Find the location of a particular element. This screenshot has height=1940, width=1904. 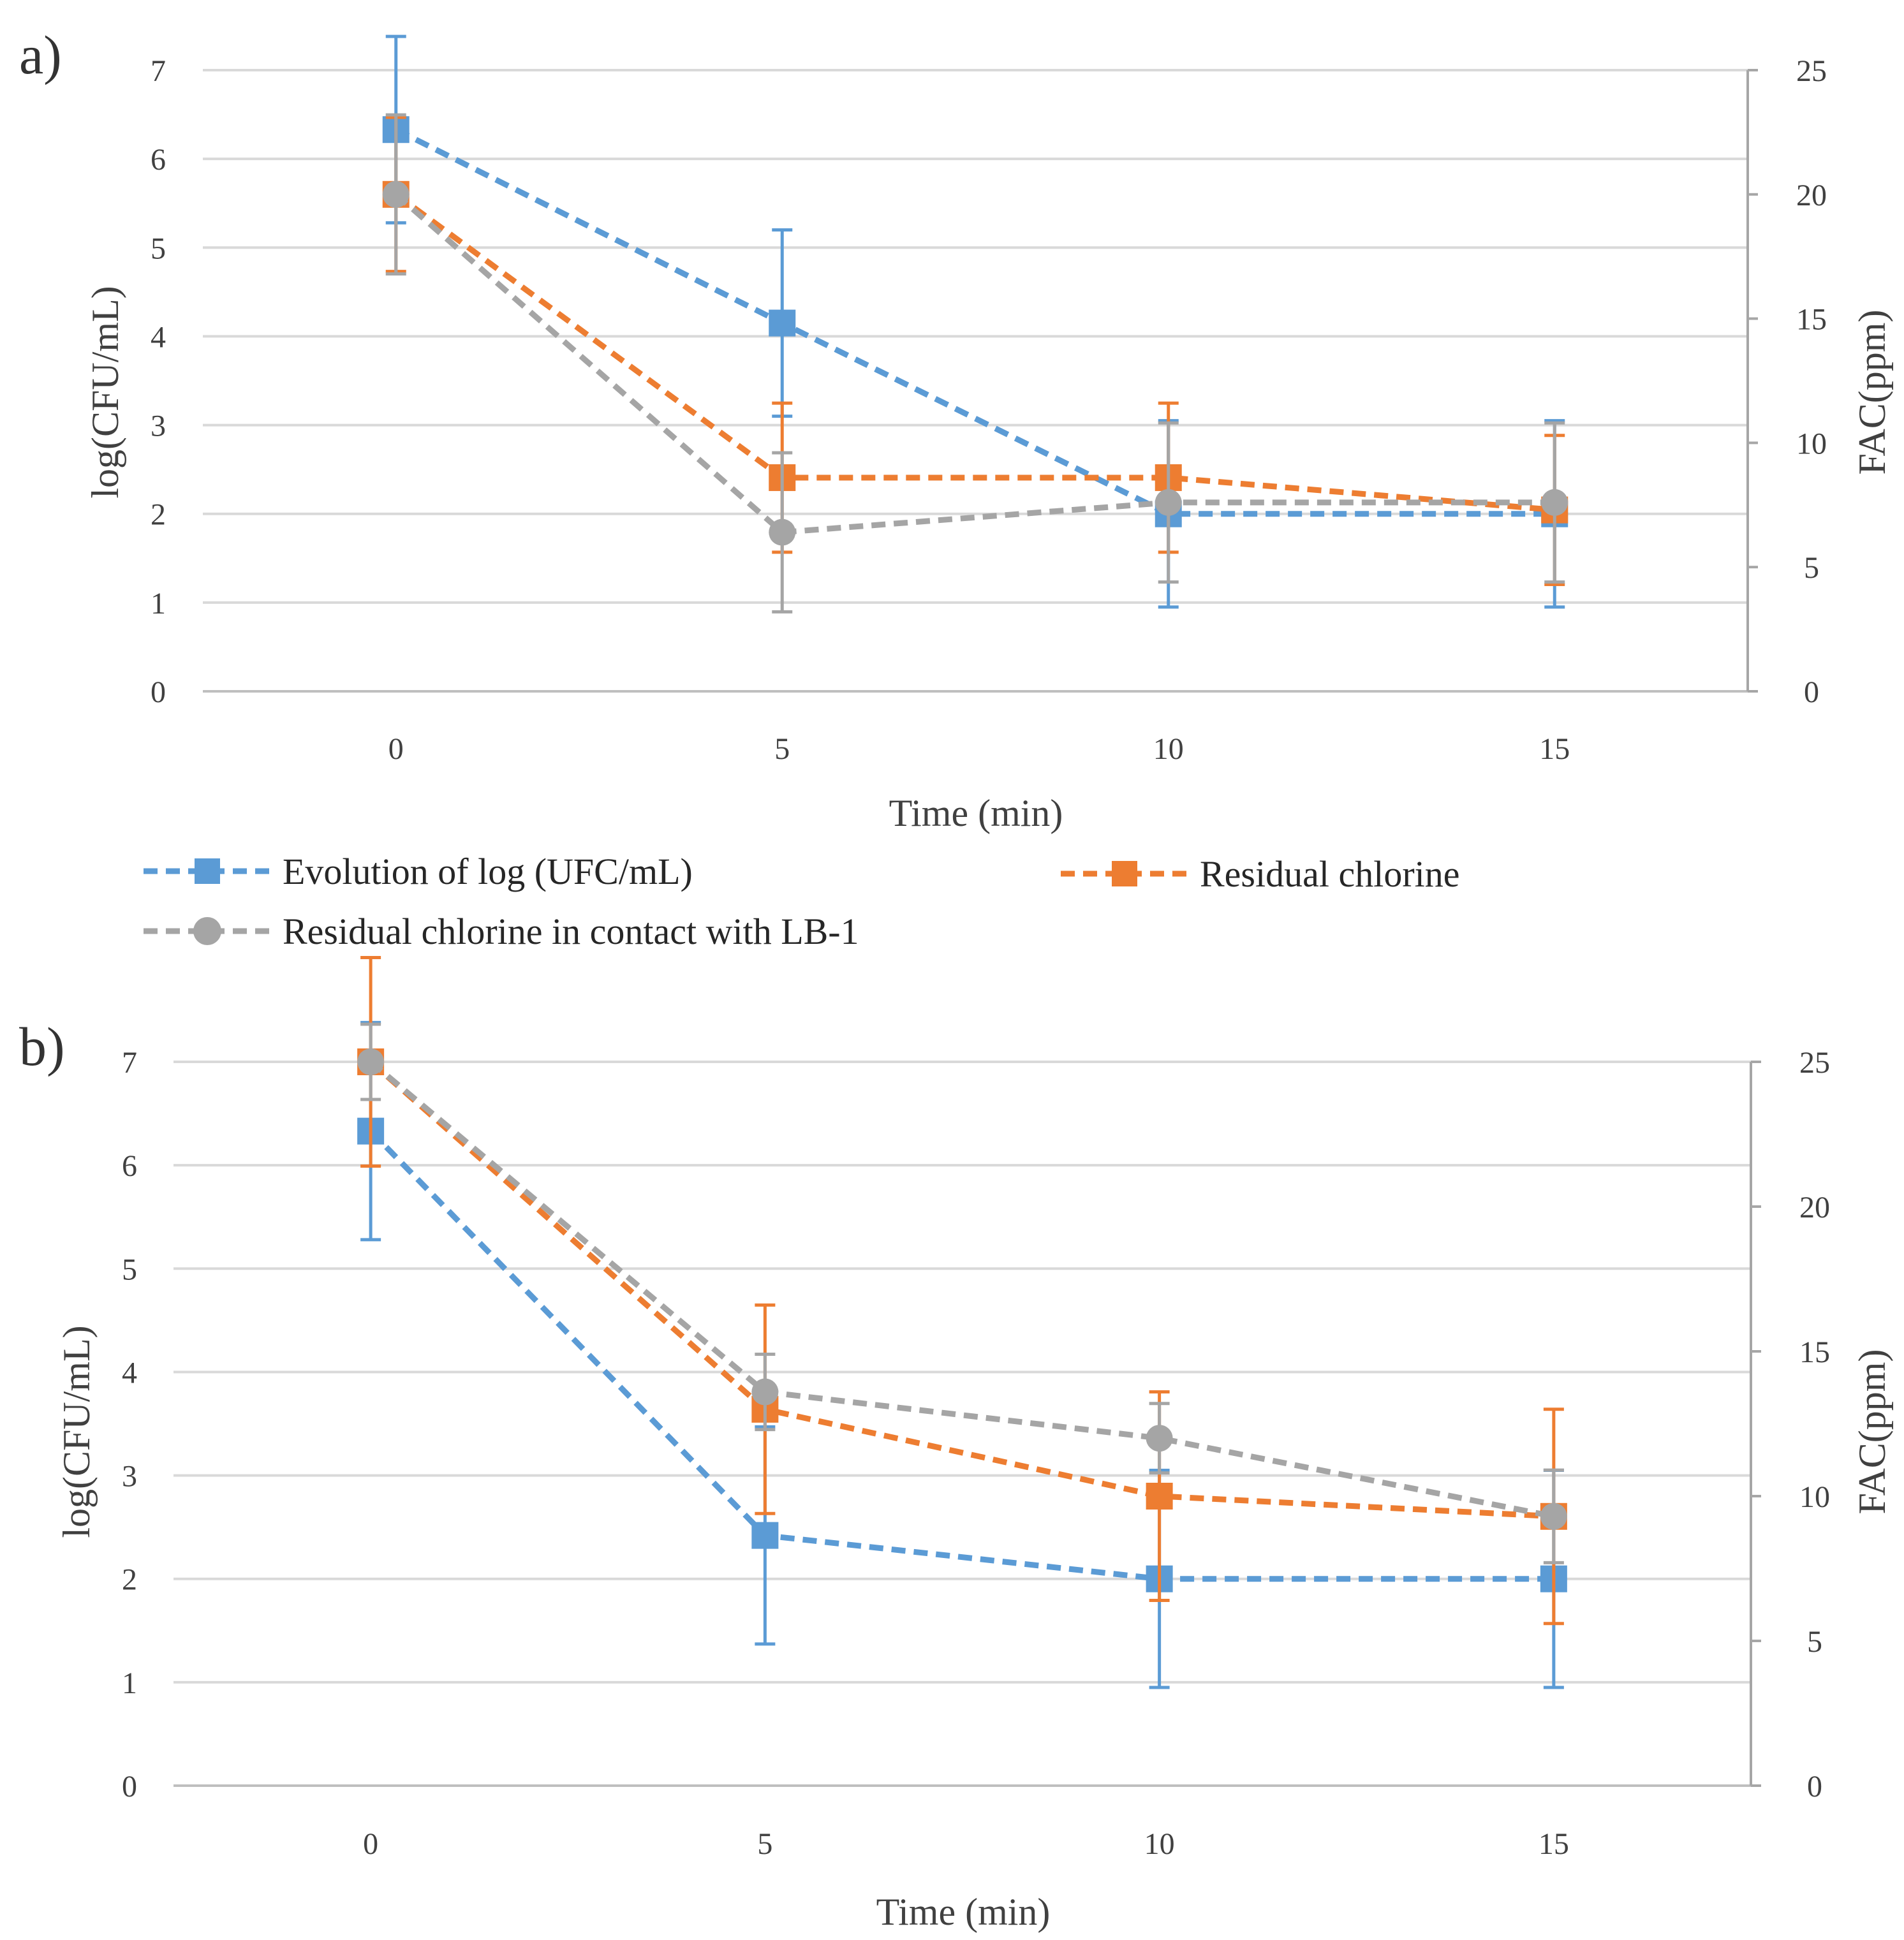

legend-item-cfu: Evolution of log (UFC/mL) is located at coordinates (418, 871).